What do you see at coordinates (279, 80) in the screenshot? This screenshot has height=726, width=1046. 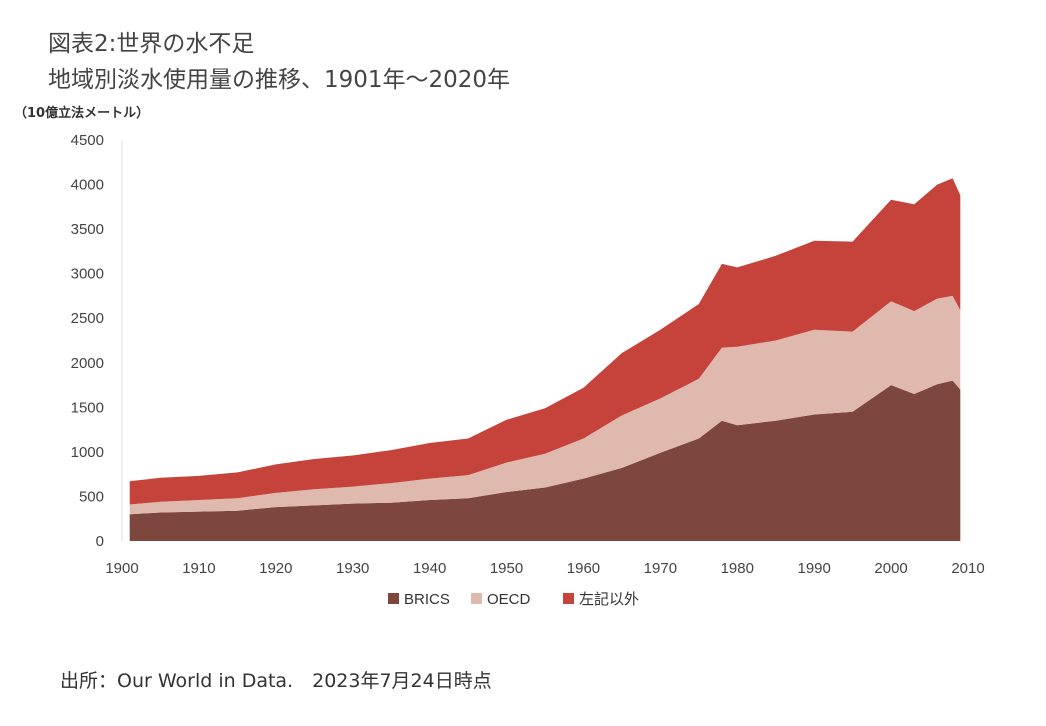 I see `chart-subtitle: 地域別淡水使用量の推移、1901年〜2020年` at bounding box center [279, 80].